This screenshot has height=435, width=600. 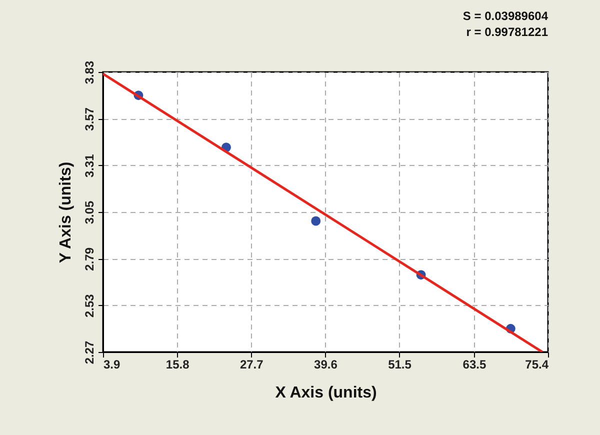 What do you see at coordinates (89, 259) in the screenshot?
I see `y-tick-label: 2.79` at bounding box center [89, 259].